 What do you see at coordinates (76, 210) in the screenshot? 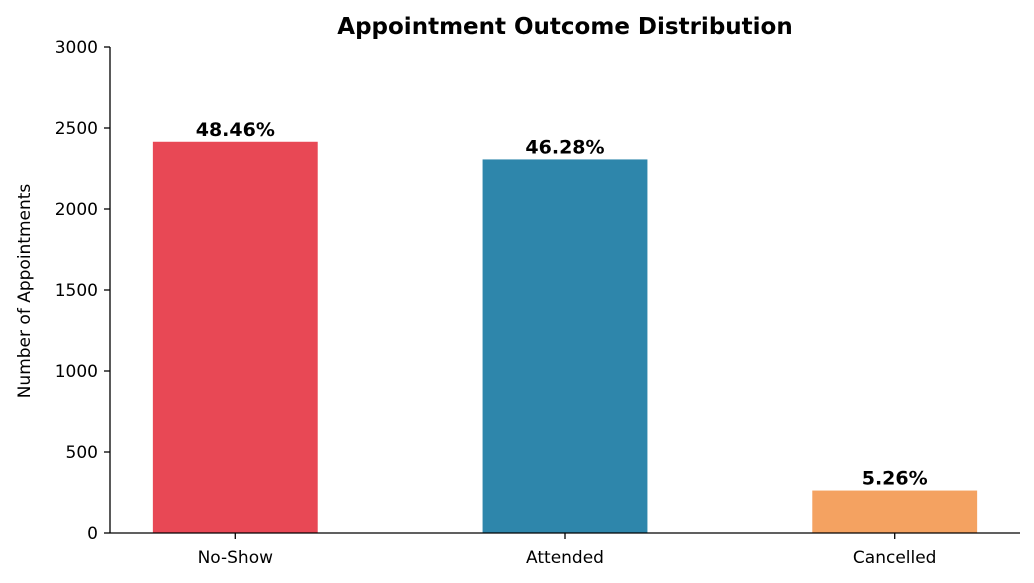
I see `y-tick-label: 2000` at bounding box center [76, 210].